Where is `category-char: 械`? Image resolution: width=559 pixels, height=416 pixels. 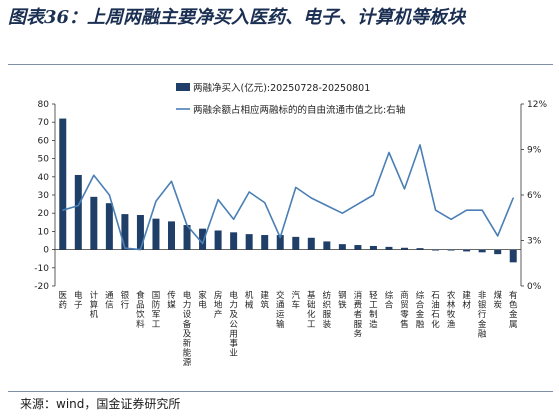
category-char: 械 is located at coordinates (249, 305).